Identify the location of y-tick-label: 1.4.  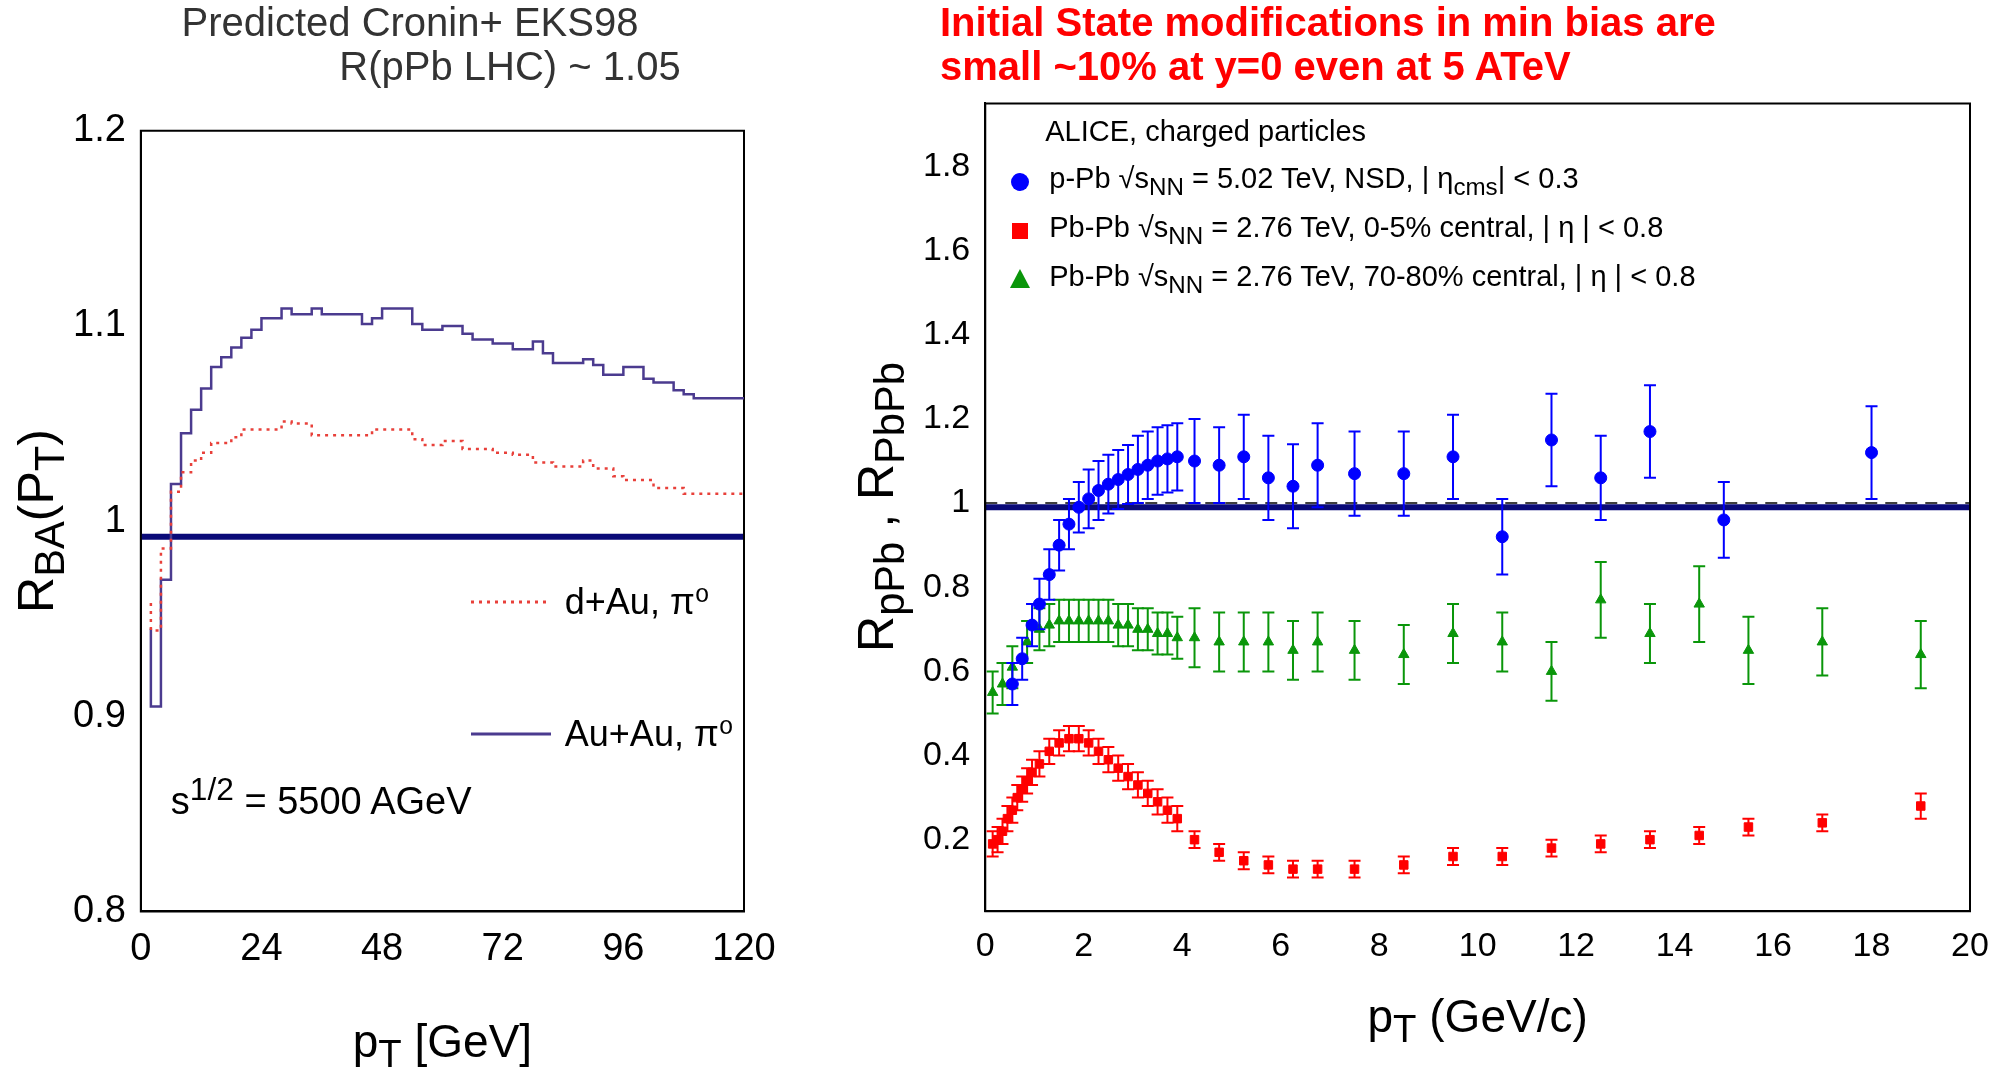
(947, 332).